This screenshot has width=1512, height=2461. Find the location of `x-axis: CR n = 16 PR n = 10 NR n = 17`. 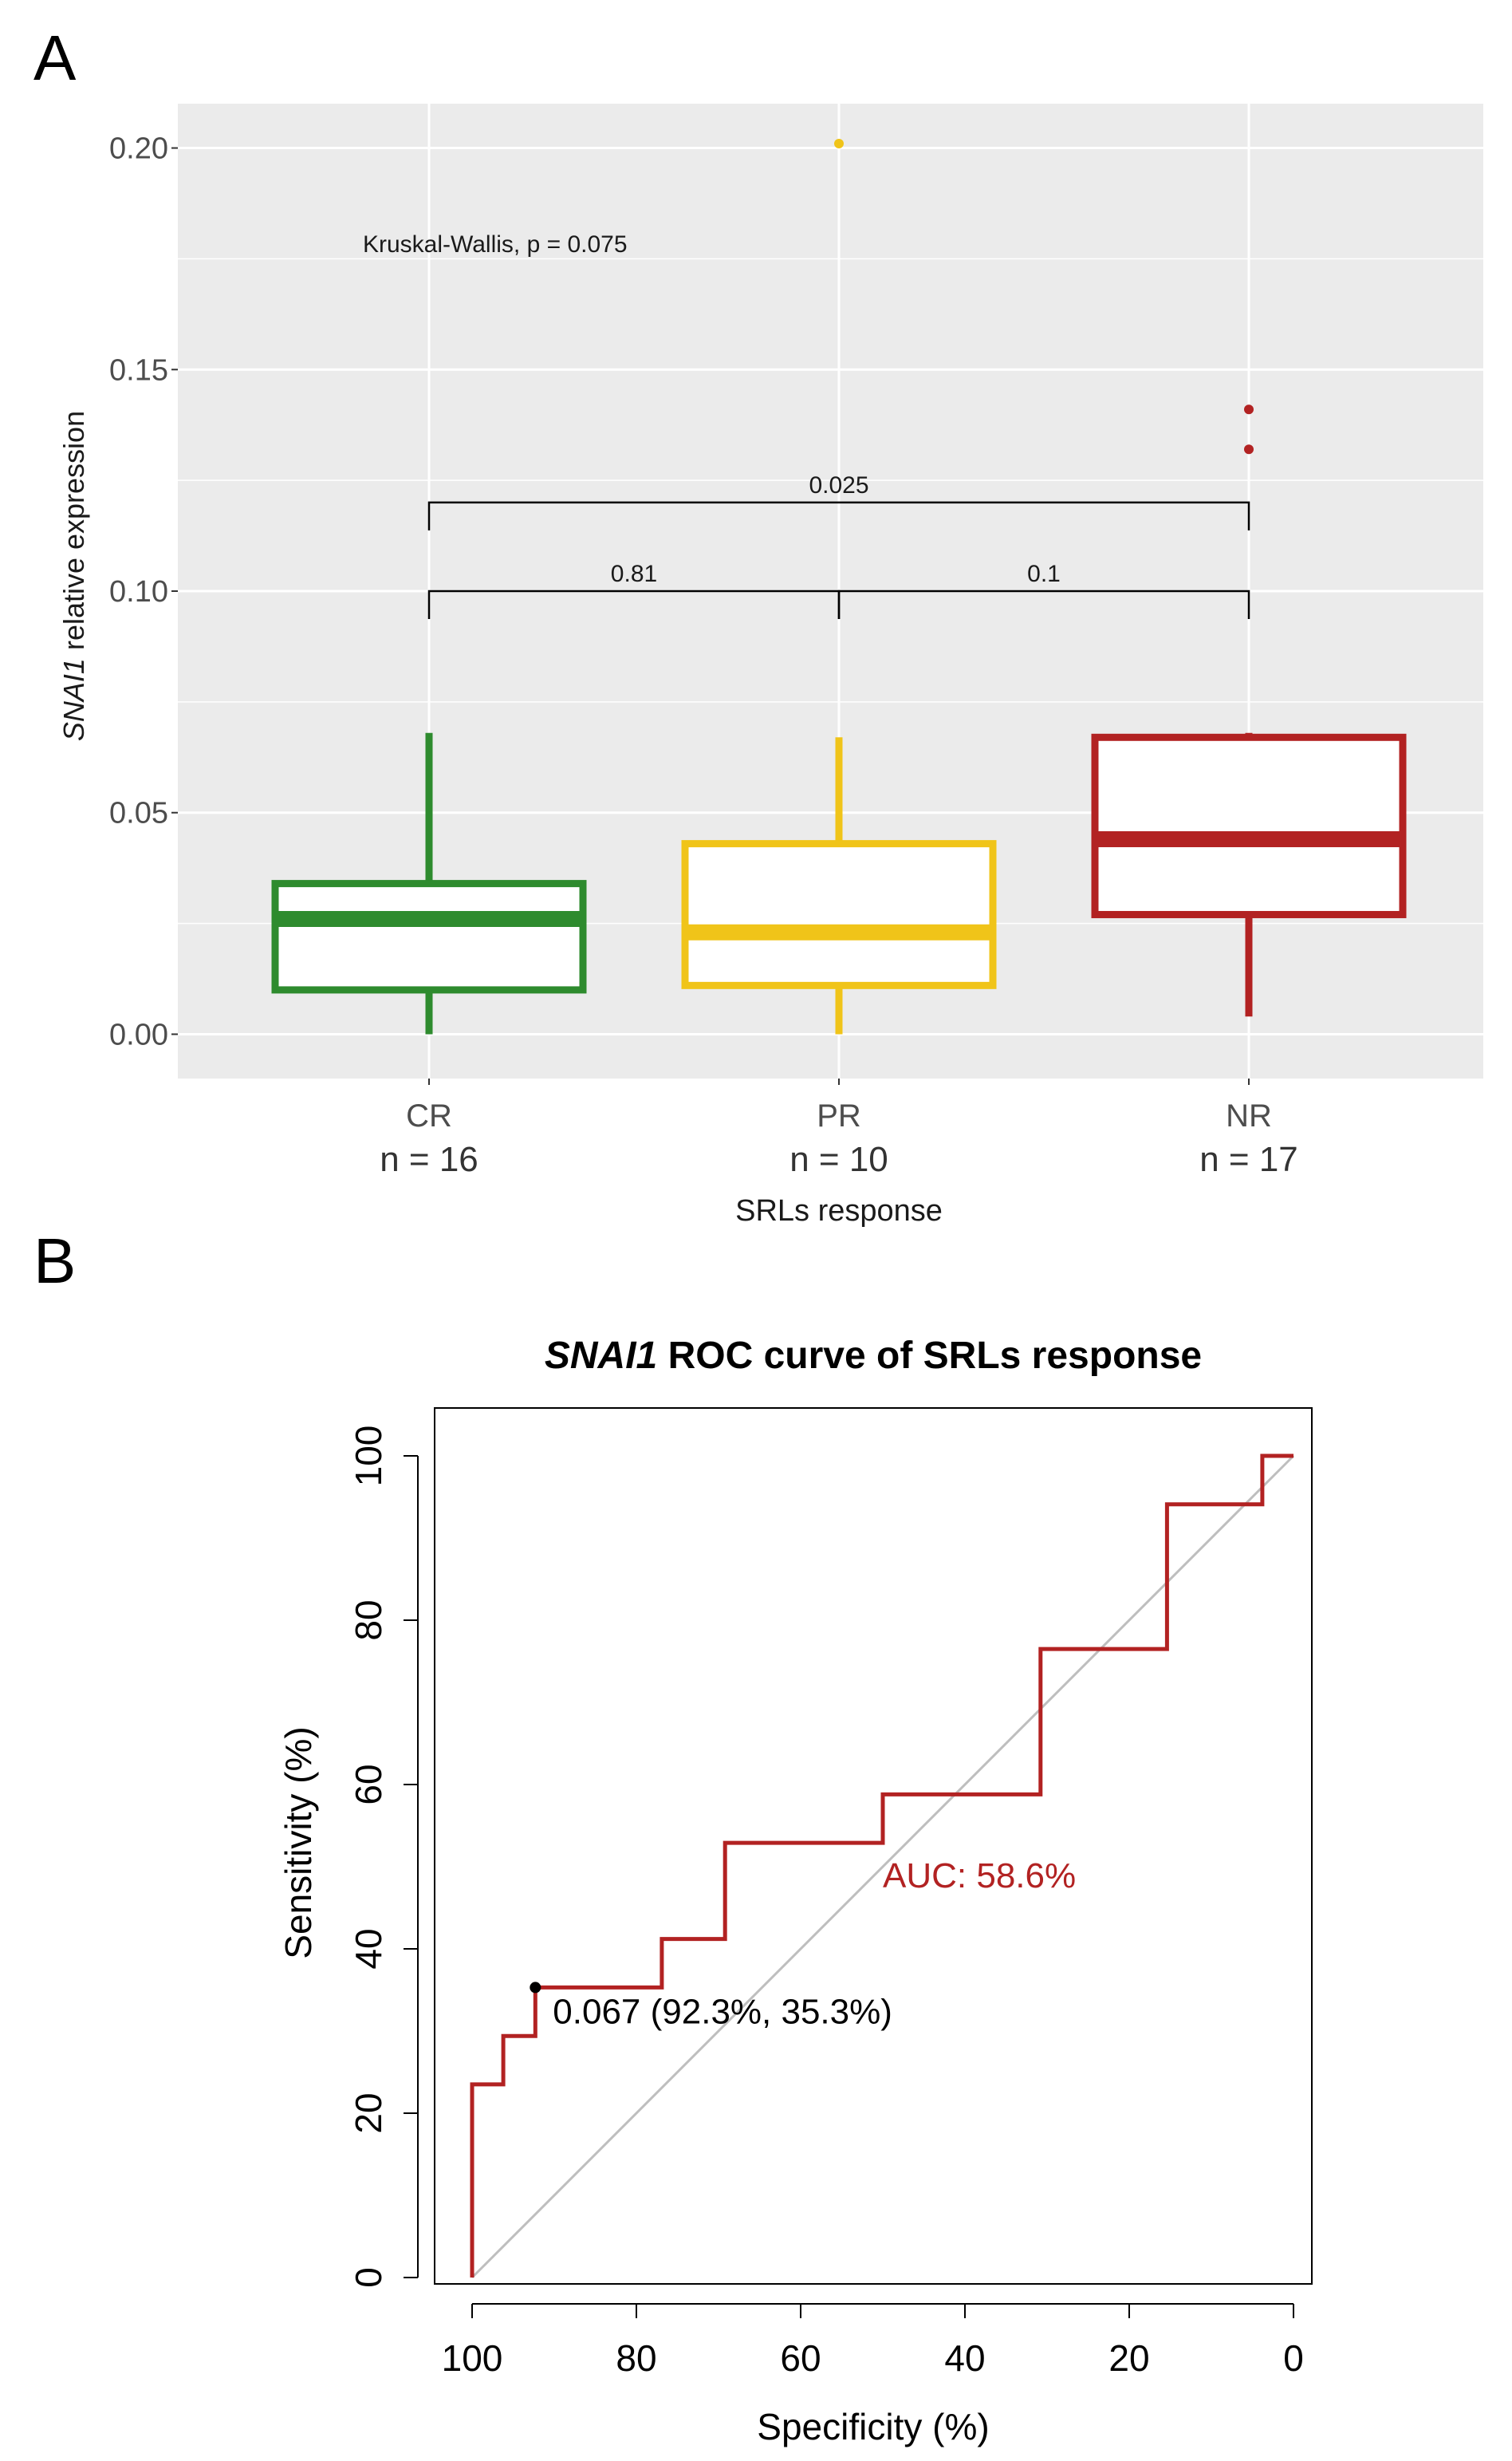

x-axis: CR n = 16 PR n = 10 NR n = 17 is located at coordinates (839, 1129).